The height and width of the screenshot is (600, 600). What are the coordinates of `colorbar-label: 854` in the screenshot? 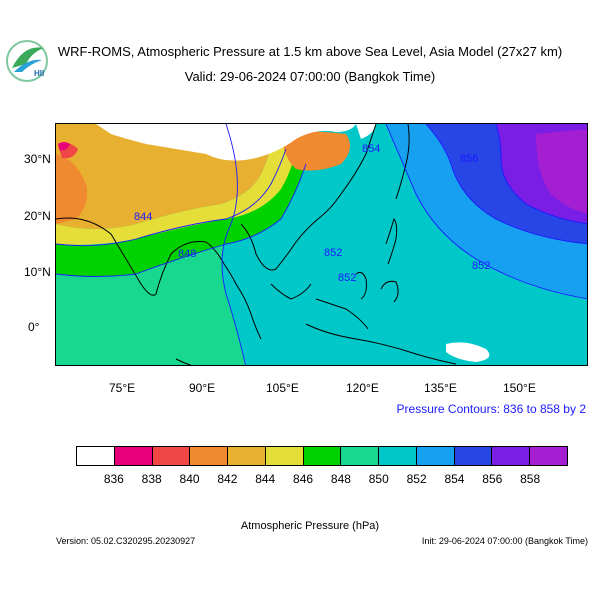 It's located at (454, 479).